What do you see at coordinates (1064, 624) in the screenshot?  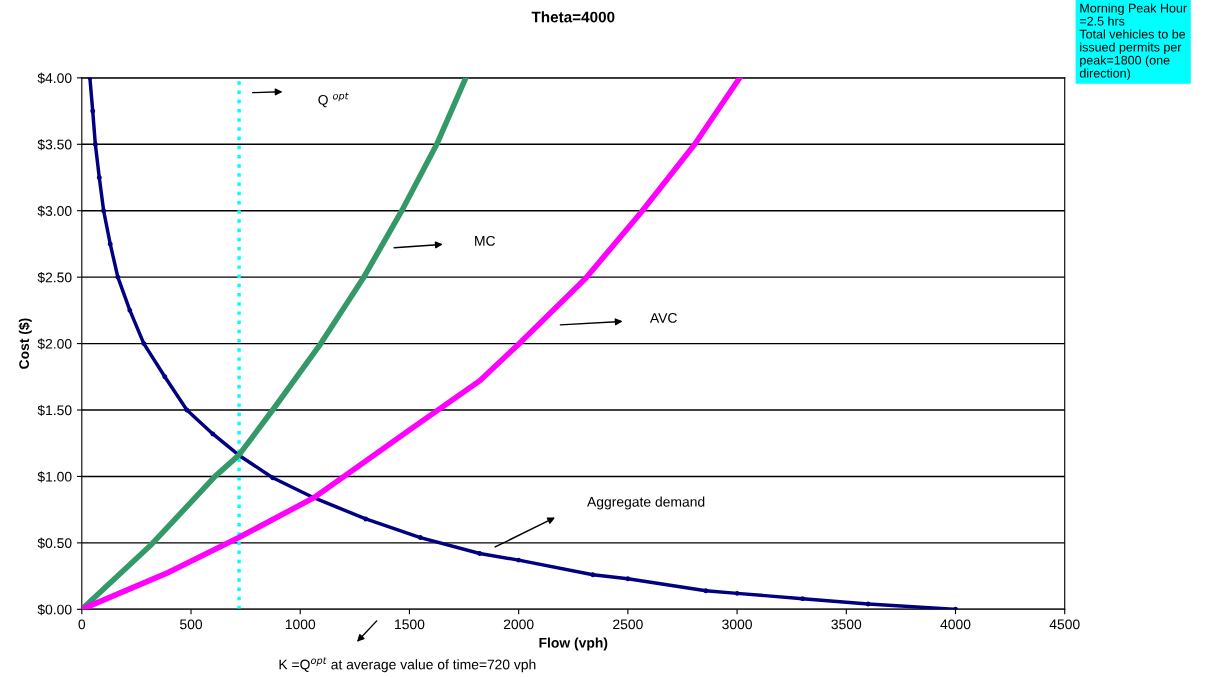 I see `x-tick-label: 4500` at bounding box center [1064, 624].